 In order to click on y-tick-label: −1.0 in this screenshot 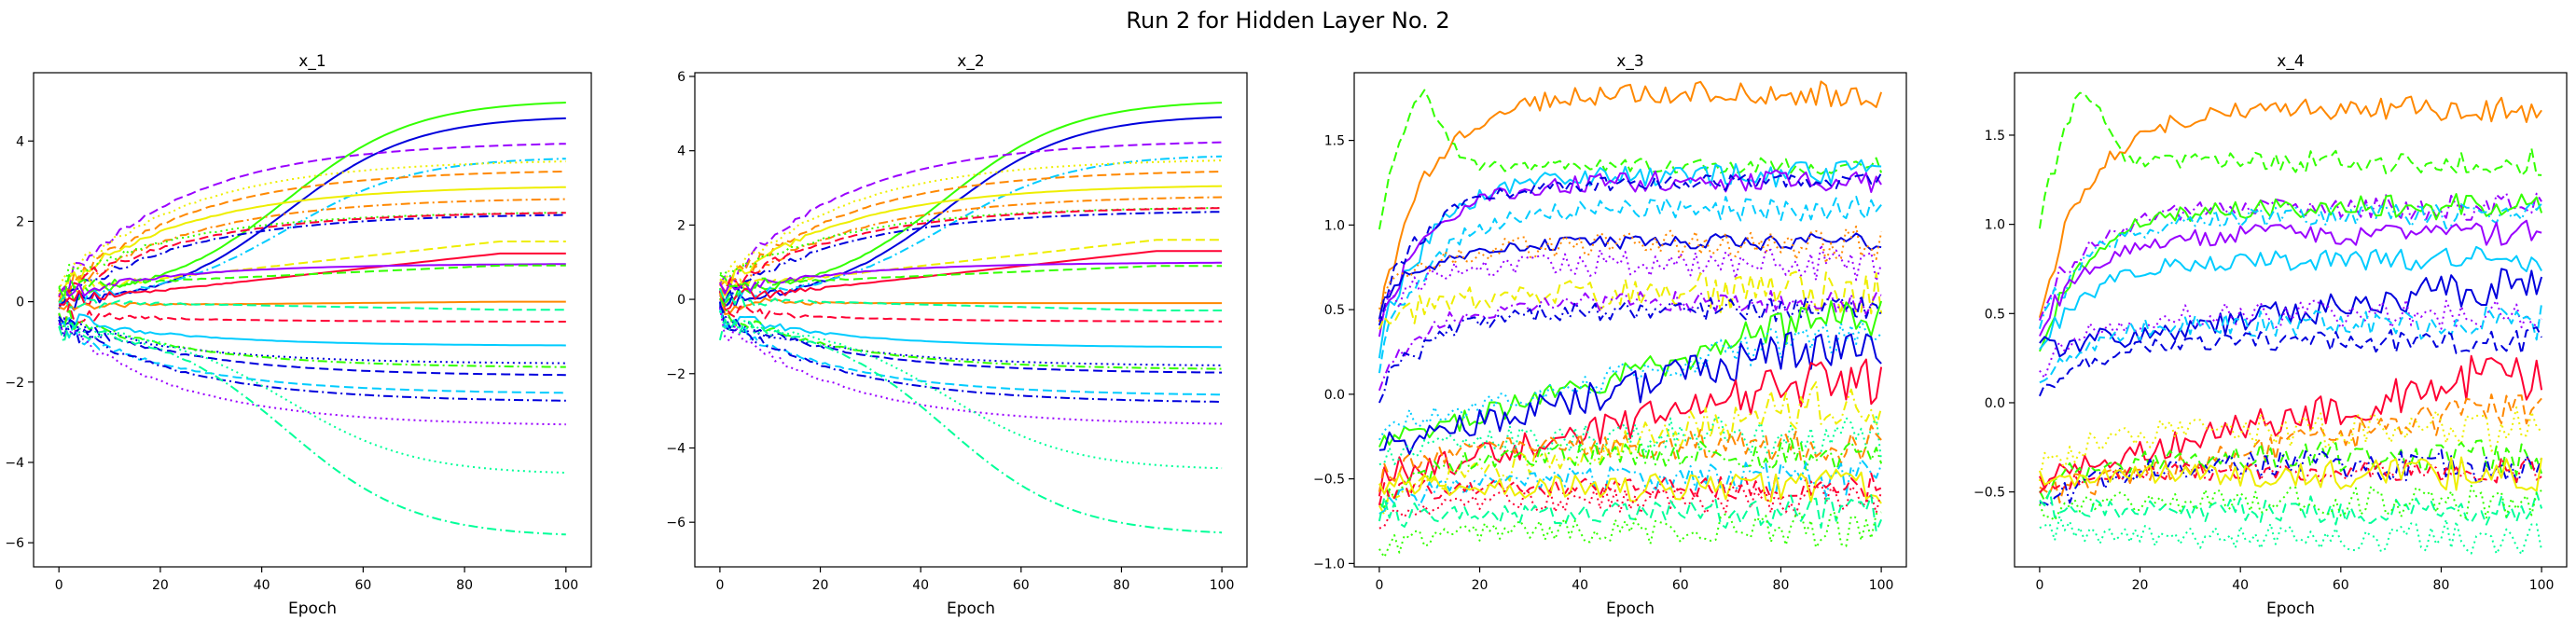, I will do `click(1329, 564)`.